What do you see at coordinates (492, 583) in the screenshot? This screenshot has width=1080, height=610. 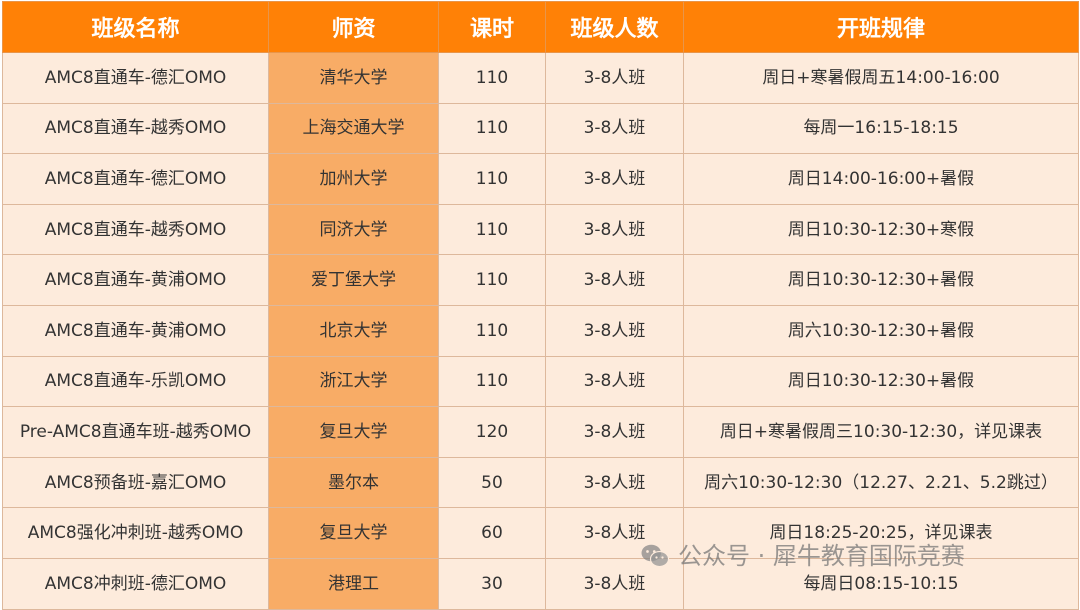 I see `cell-hours: 30` at bounding box center [492, 583].